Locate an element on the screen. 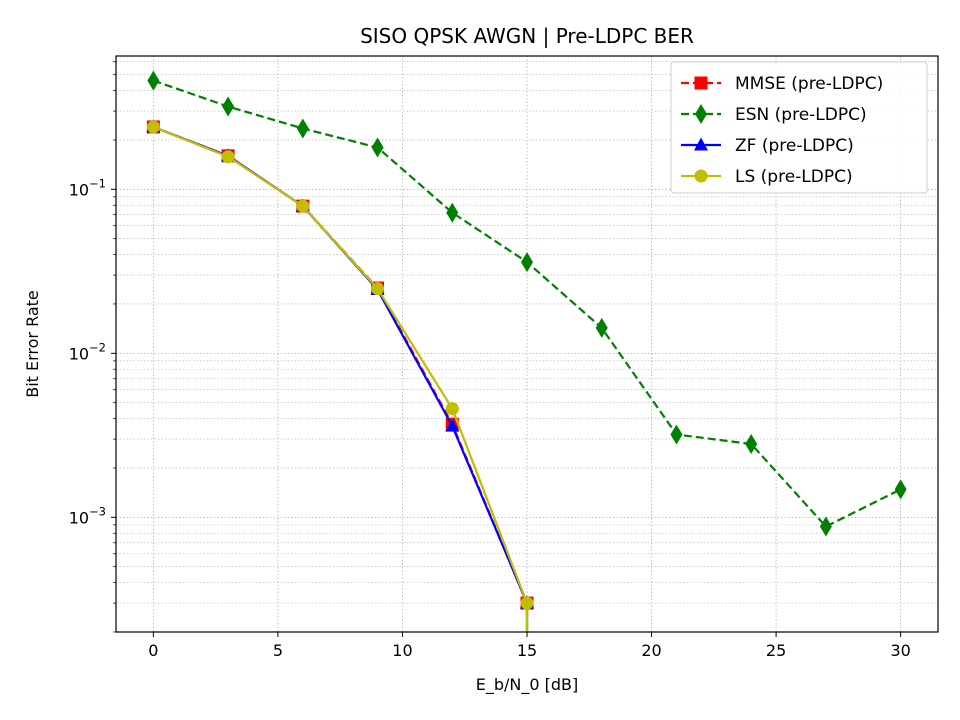 The width and height of the screenshot is (960, 720). legend-box is located at coordinates (799, 127).